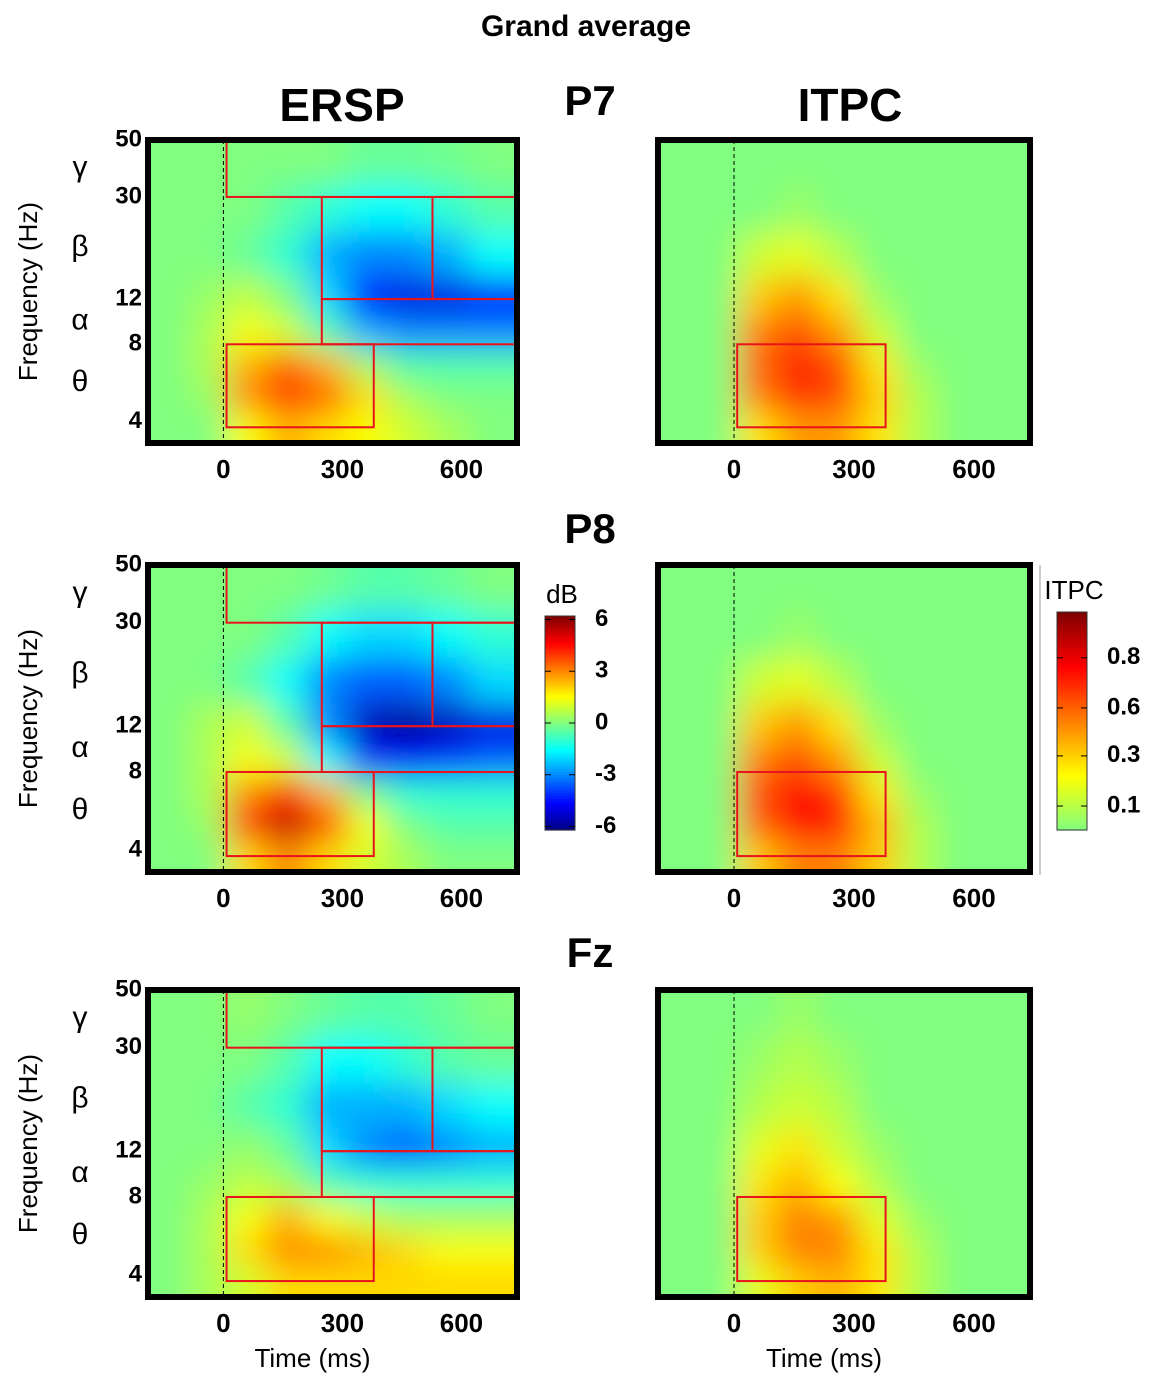 This screenshot has height=1375, width=1154. I want to click on y-axis-label: Frequency (Hz), so click(28, 1143).